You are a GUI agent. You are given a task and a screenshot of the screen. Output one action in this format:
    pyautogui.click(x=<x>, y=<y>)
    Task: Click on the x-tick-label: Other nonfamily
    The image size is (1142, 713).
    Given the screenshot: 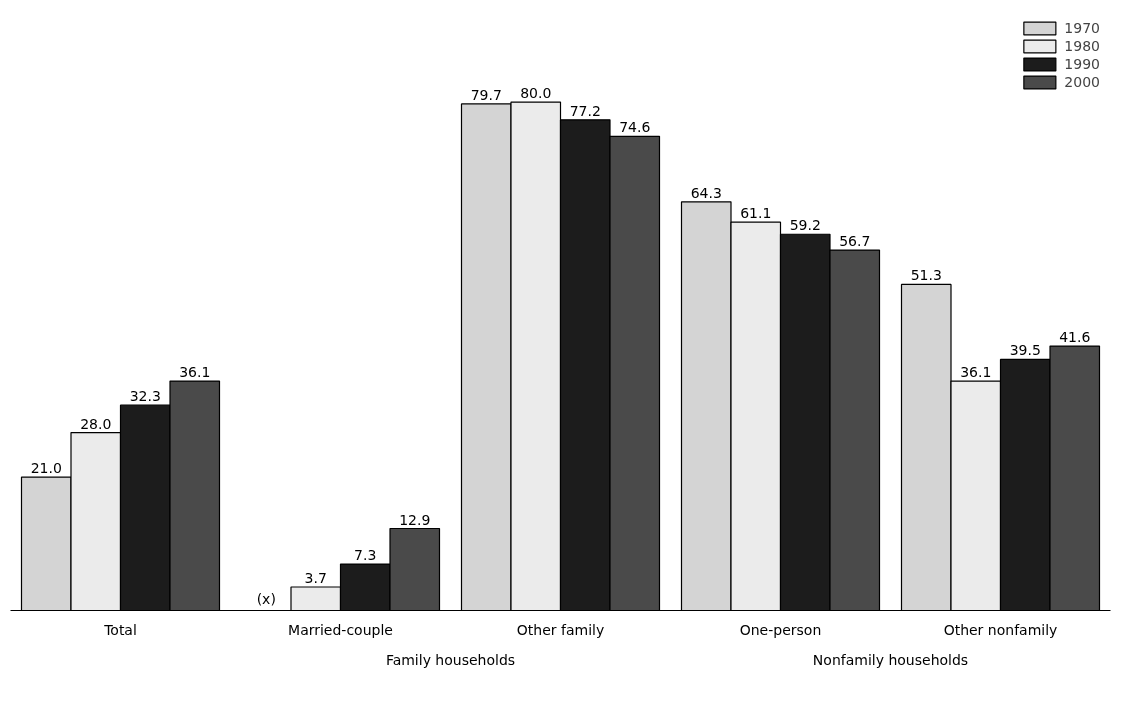 What is the action you would take?
    pyautogui.click(x=1000, y=629)
    